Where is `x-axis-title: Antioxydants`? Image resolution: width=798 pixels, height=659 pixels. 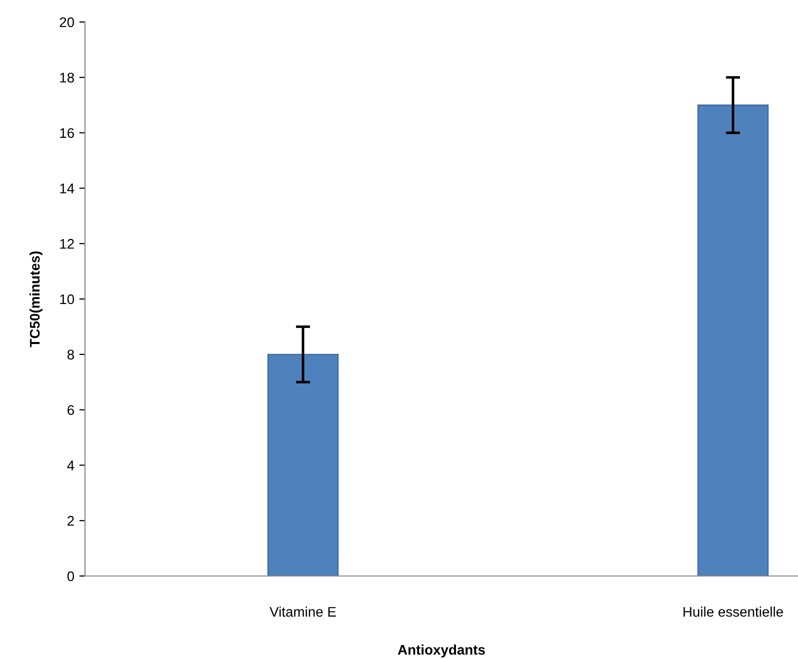
x-axis-title: Antioxydants is located at coordinates (441, 651).